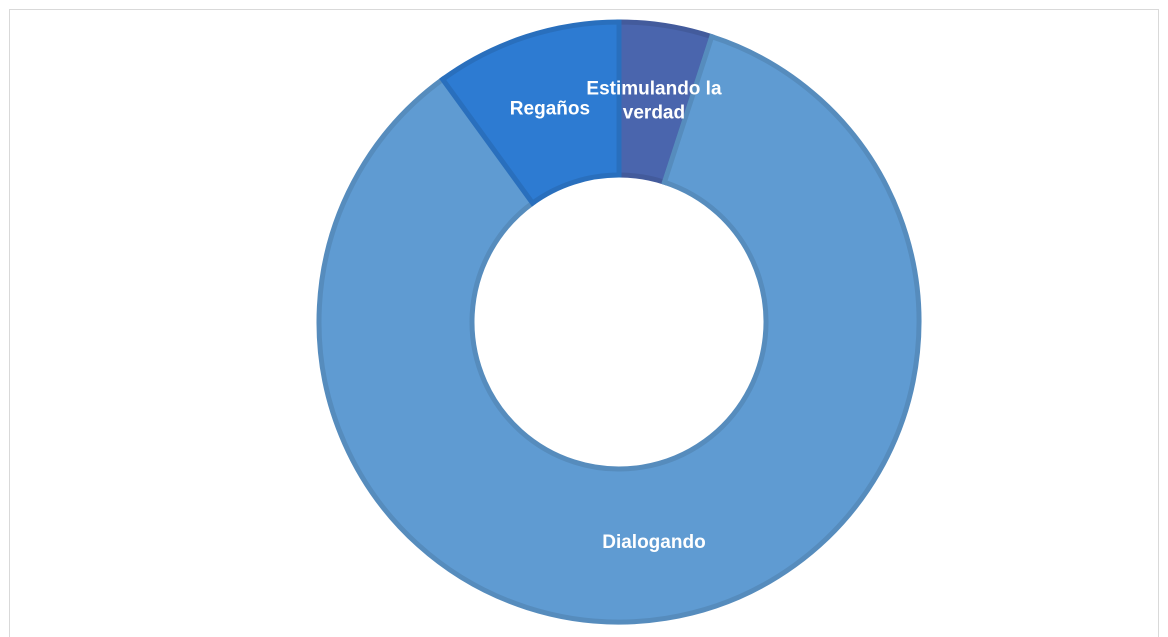 This screenshot has height=637, width=1168. Describe the element at coordinates (654, 100) in the screenshot. I see `slice-label: Estimulando la verdad` at that location.